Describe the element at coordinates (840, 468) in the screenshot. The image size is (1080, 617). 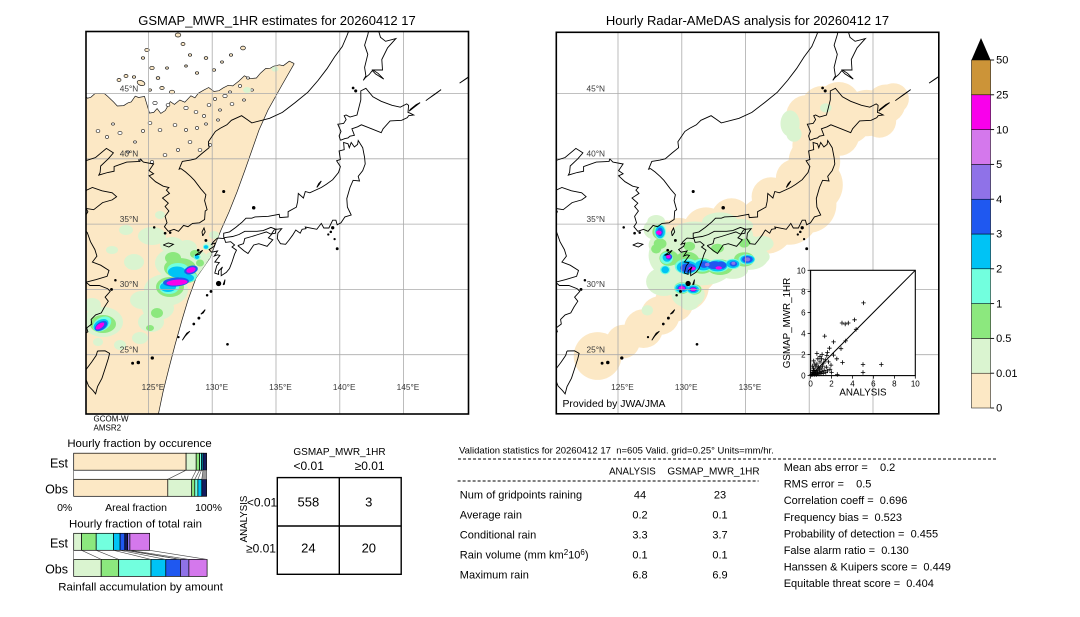
I see `svg-text: Mean abs error = 0.2` at that location.